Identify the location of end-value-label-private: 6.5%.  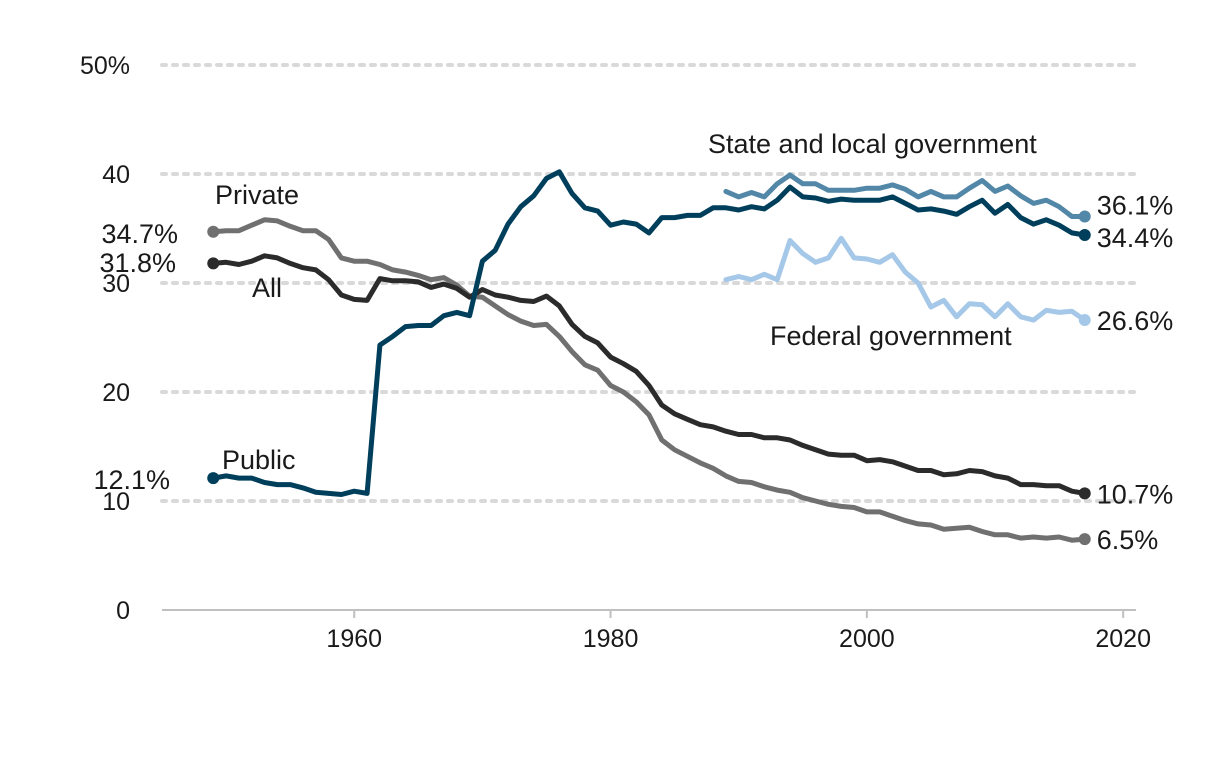
(1128, 540).